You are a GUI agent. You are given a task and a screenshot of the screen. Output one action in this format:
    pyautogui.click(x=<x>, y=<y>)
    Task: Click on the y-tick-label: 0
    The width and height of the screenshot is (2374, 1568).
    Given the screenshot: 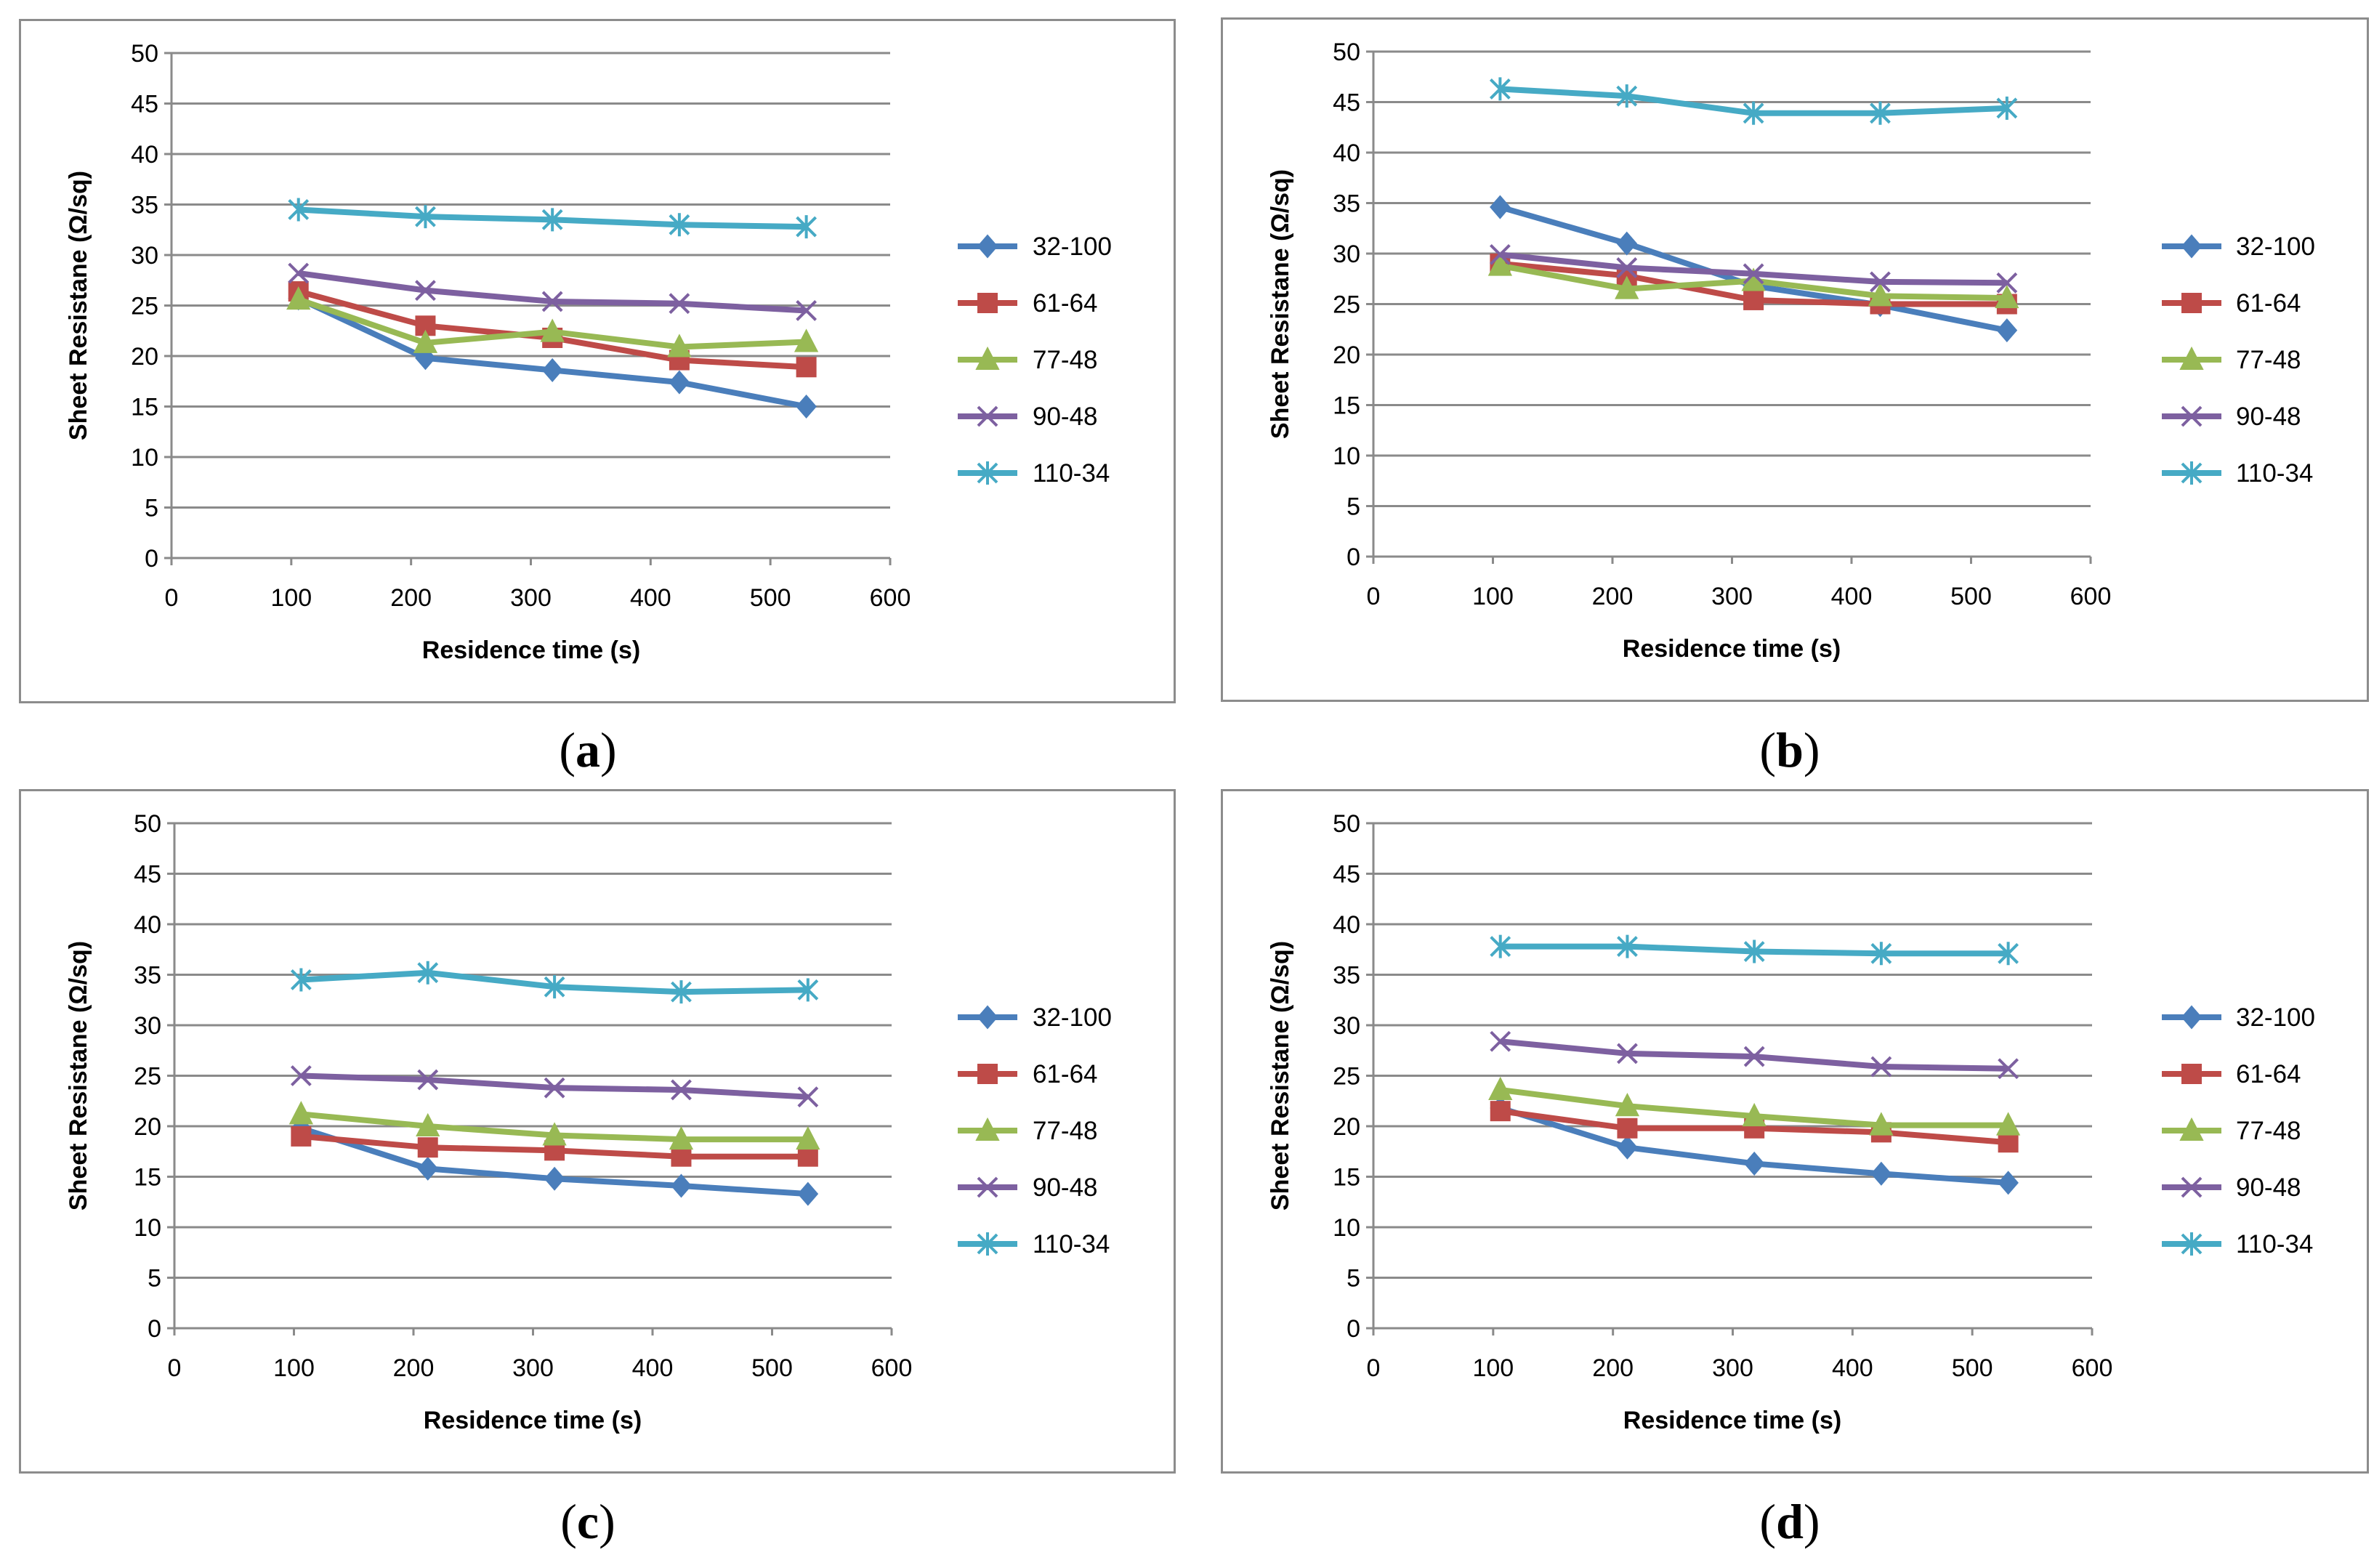 What is the action you would take?
    pyautogui.click(x=1353, y=1329)
    